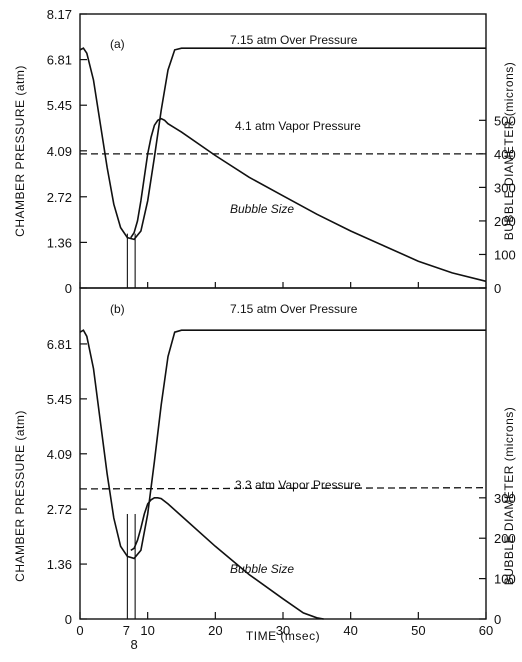 The height and width of the screenshot is (662, 522). What do you see at coordinates (283, 488) in the screenshot?
I see `panel-b-vapor-pressure-line` at bounding box center [283, 488].